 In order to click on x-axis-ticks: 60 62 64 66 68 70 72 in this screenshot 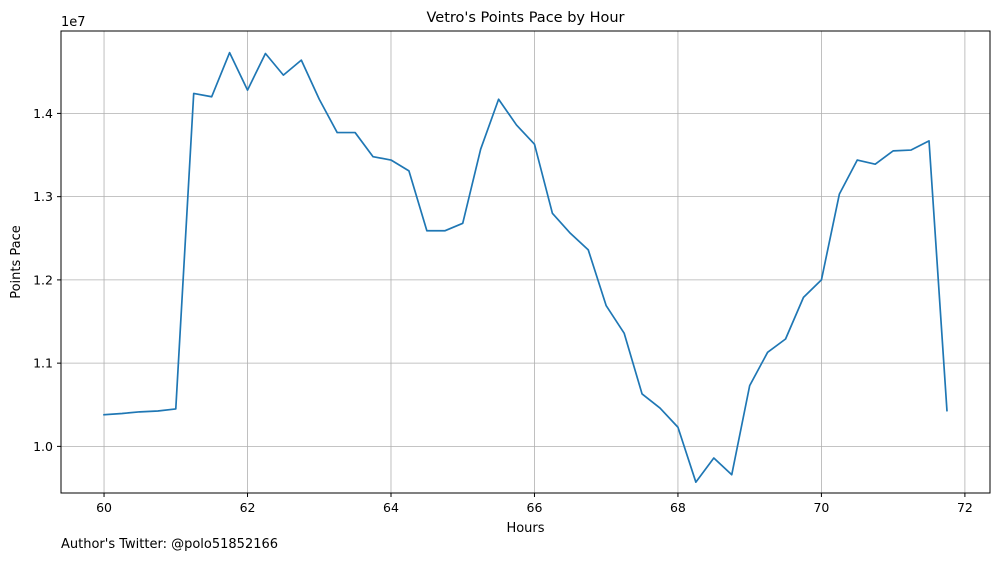, I will do `click(534, 504)`.